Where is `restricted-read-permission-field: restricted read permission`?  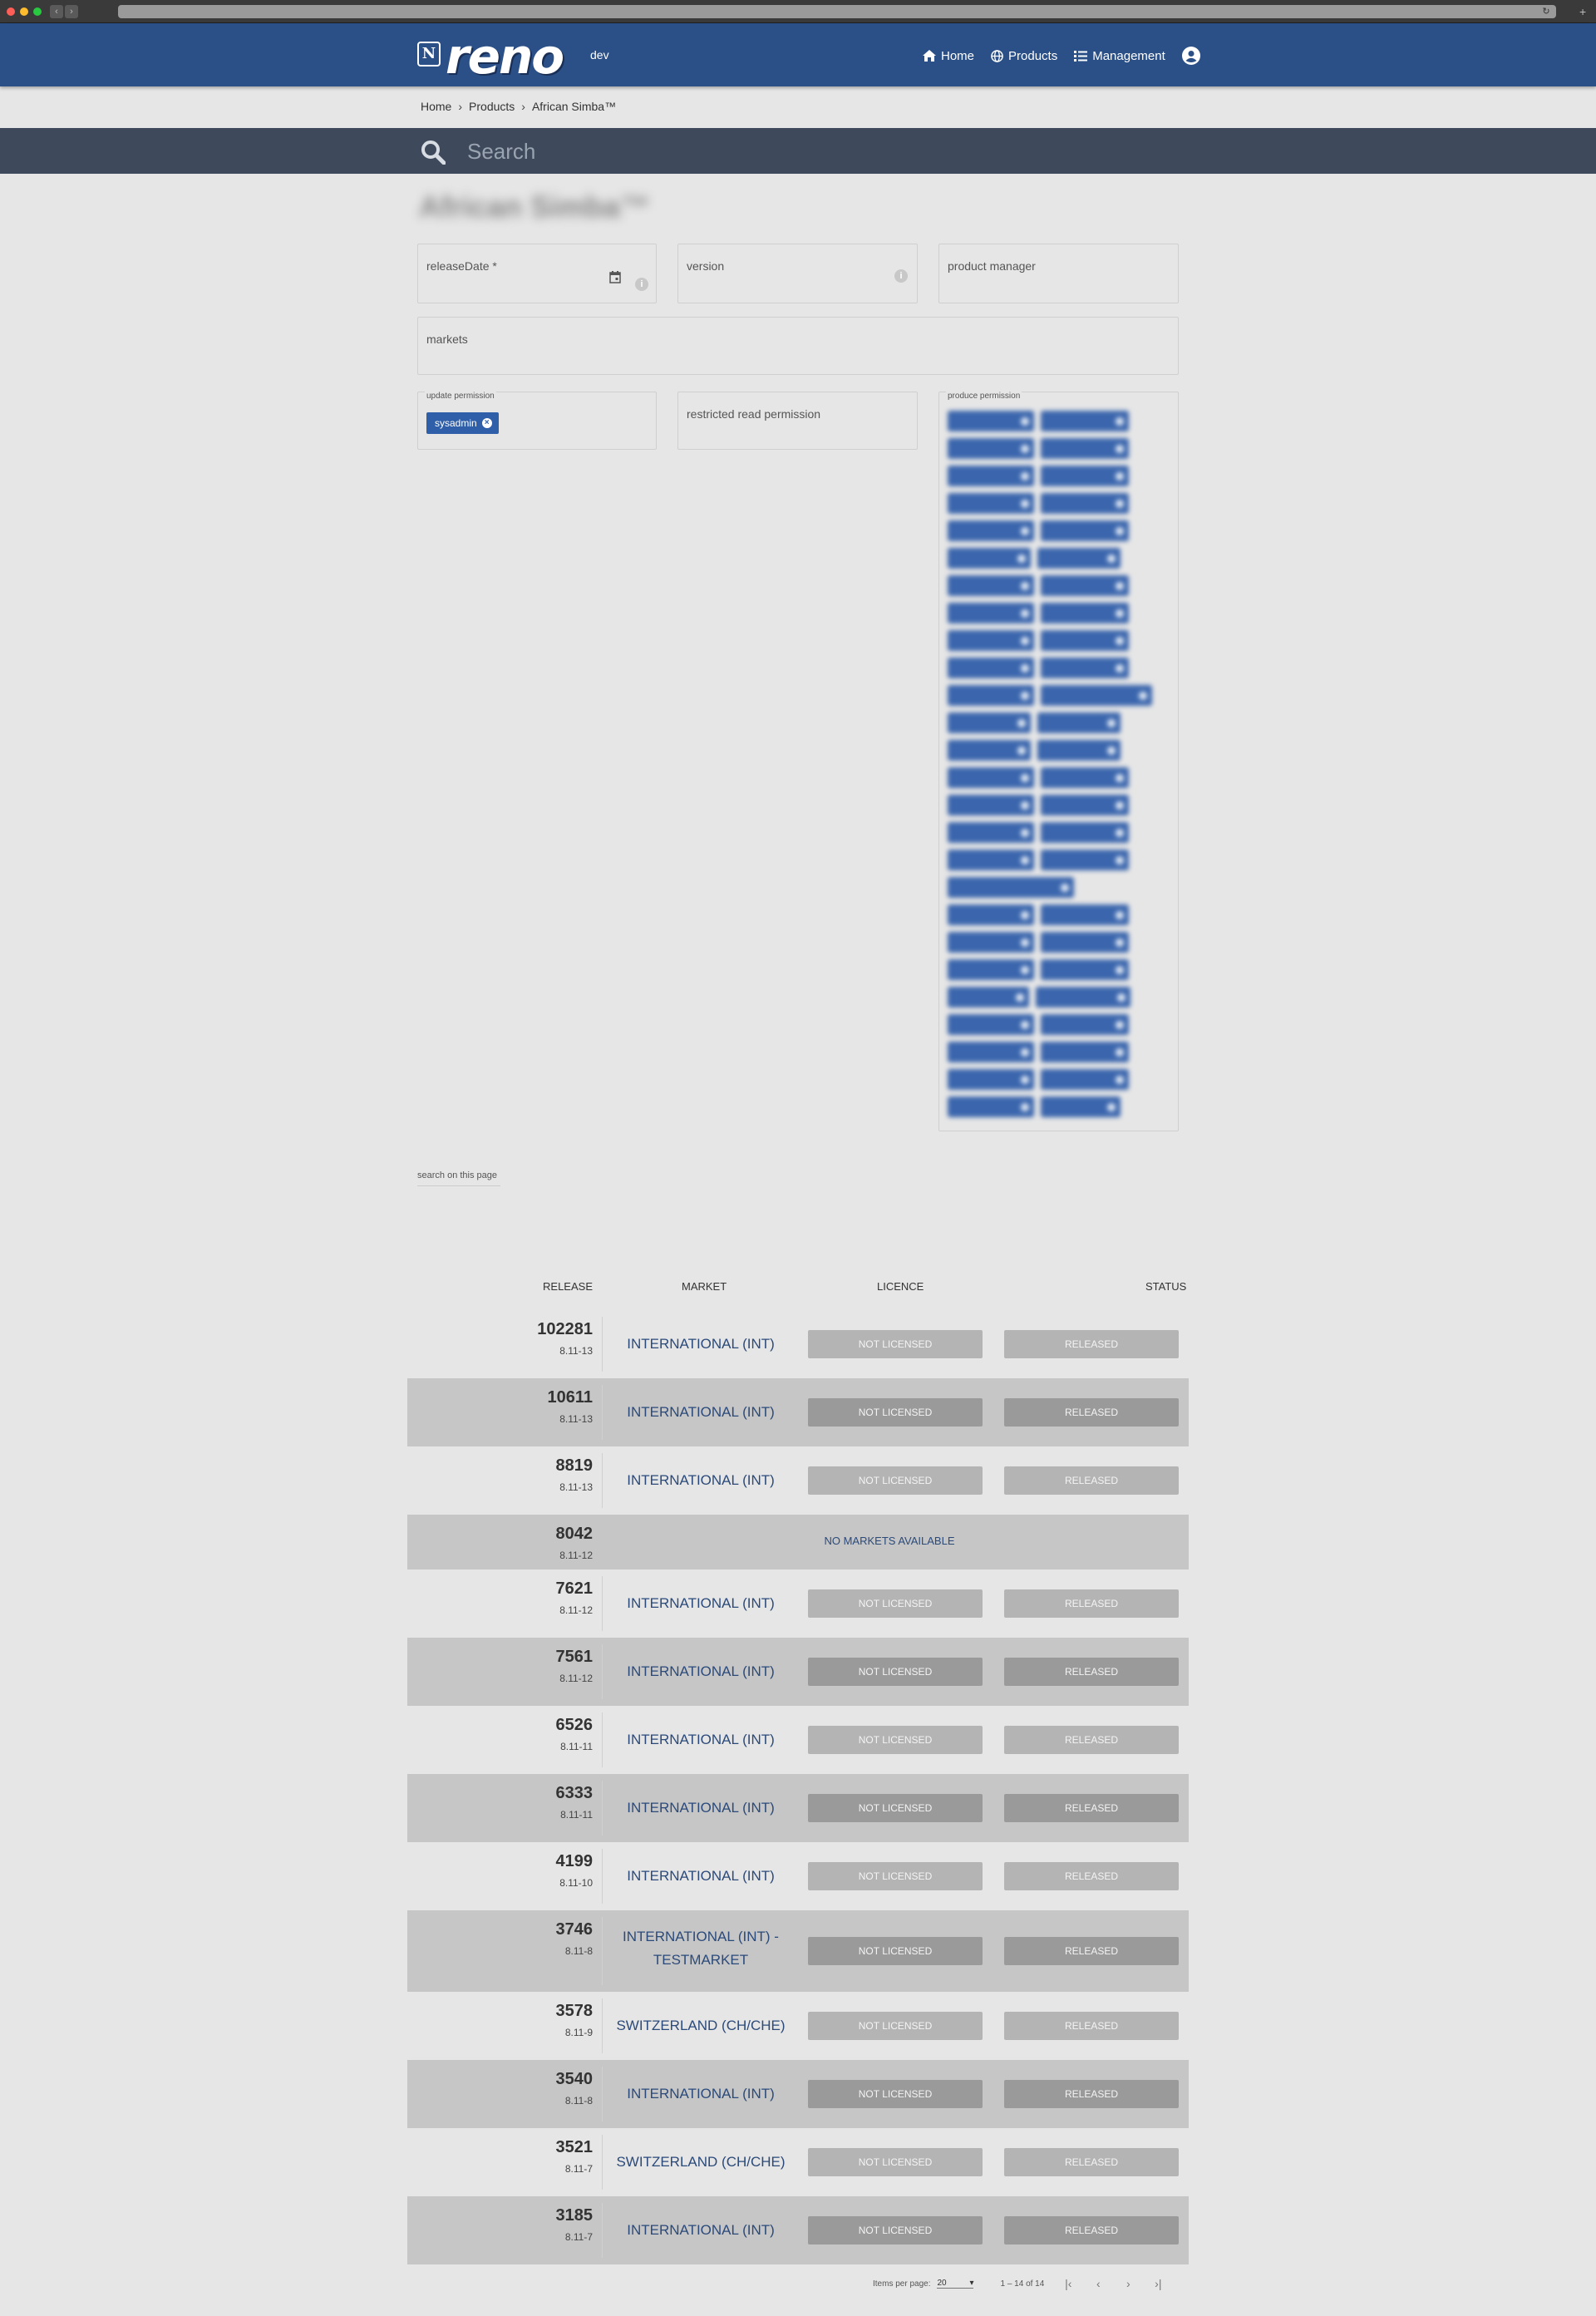 restricted-read-permission-field: restricted read permission is located at coordinates (797, 421).